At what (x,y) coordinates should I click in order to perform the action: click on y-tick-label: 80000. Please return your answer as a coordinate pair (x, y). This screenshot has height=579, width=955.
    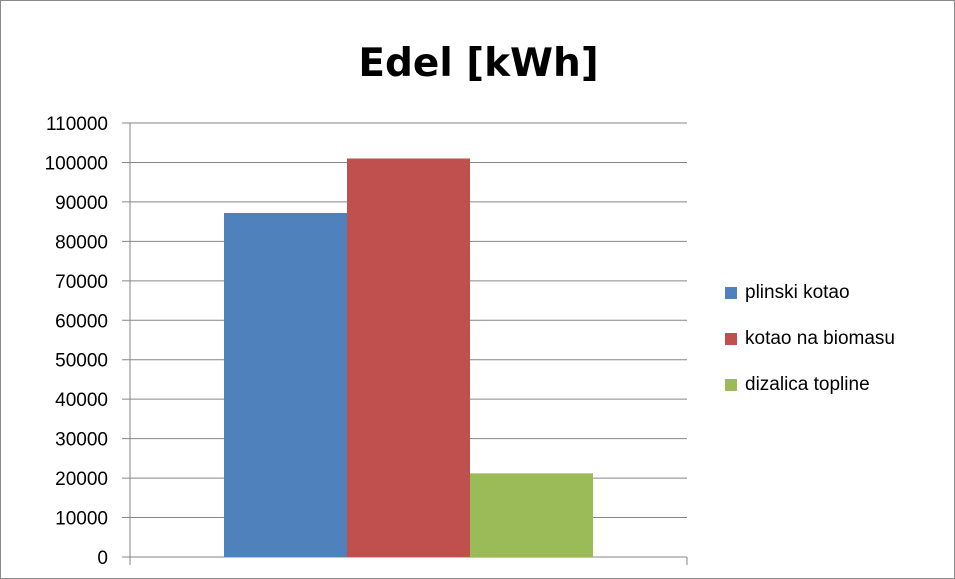
    Looking at the image, I should click on (81, 242).